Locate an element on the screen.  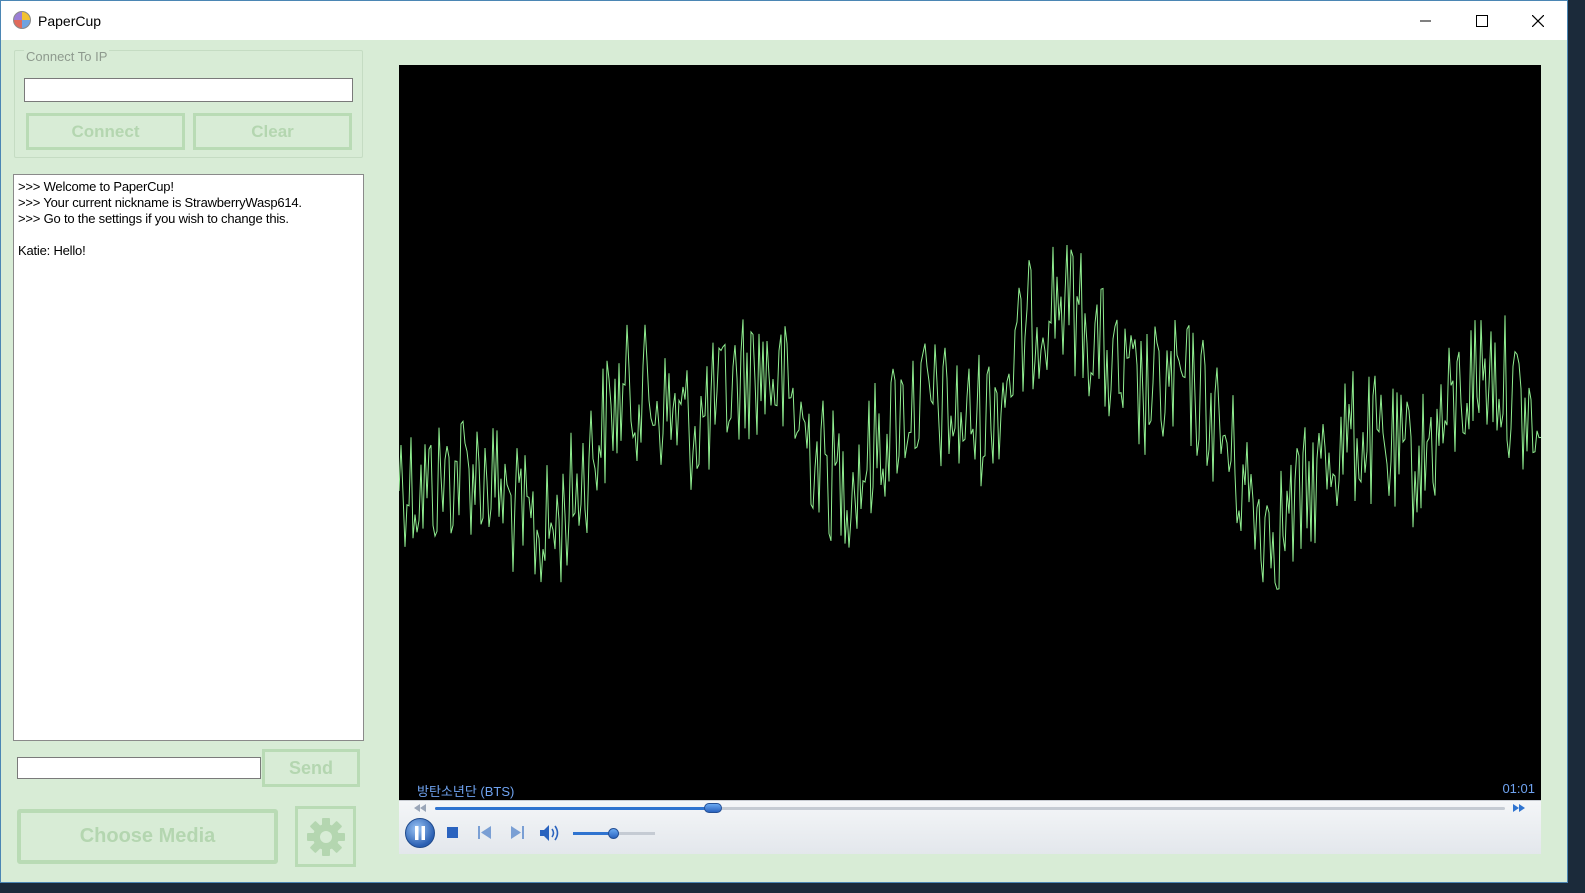
connect-group-label: Connect To IP is located at coordinates (67, 56).